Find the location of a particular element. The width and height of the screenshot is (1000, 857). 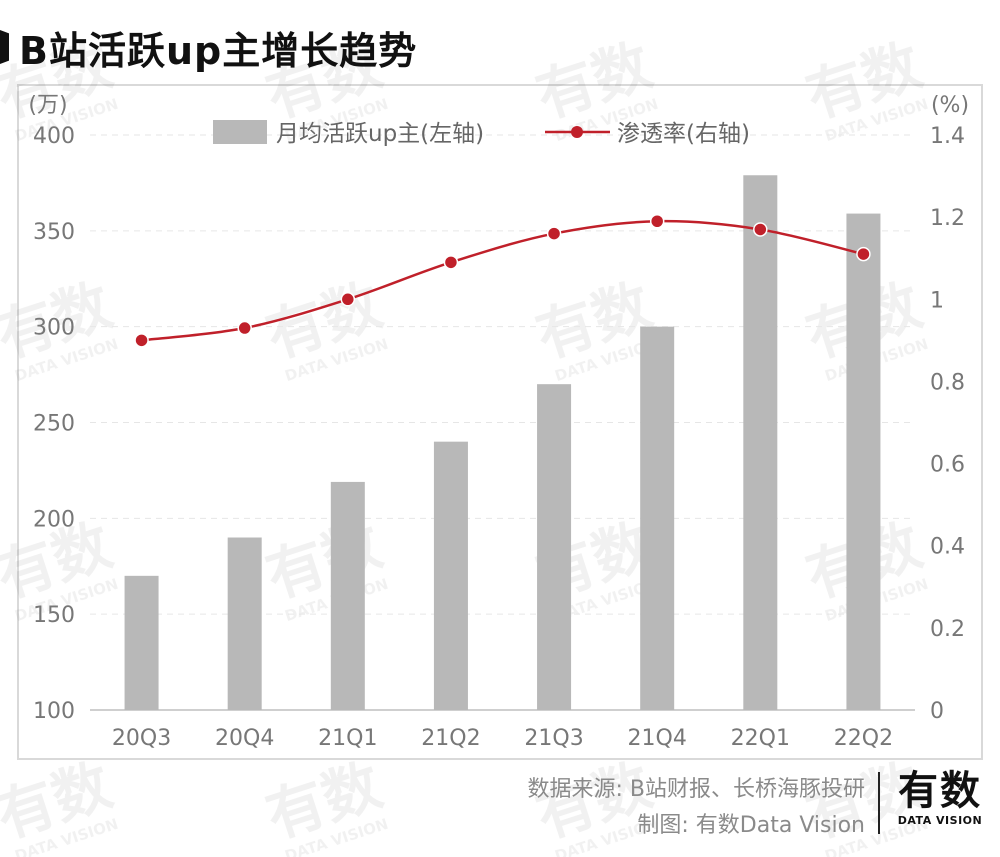

credit-note: 制图: 有数Data Vision is located at coordinates (751, 825).